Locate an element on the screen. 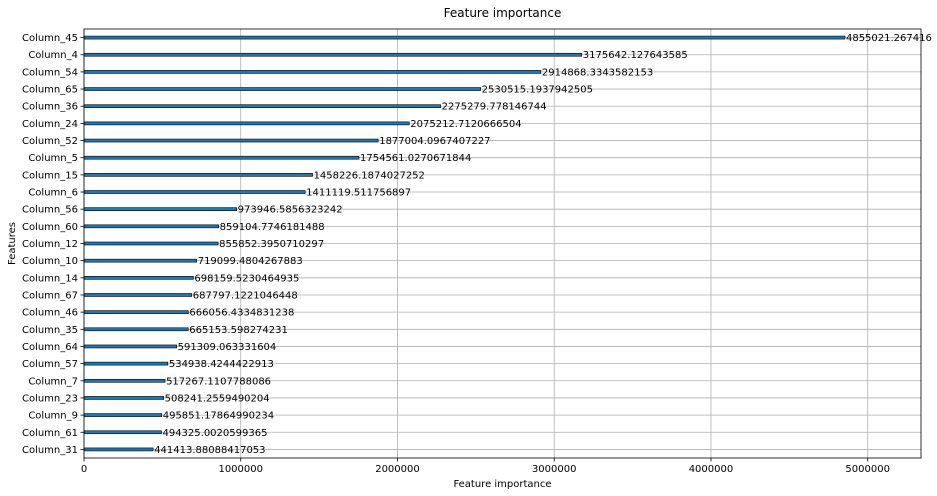 The width and height of the screenshot is (937, 496). data-label: 855852.3950710297 is located at coordinates (271, 244).